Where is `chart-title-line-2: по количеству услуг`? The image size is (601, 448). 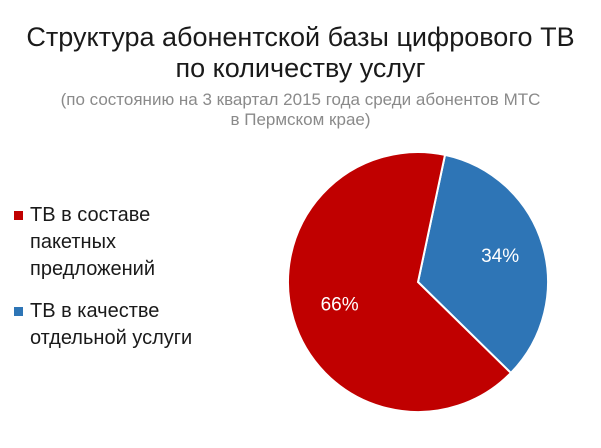
chart-title-line-2: по количеству услуг is located at coordinates (300, 68).